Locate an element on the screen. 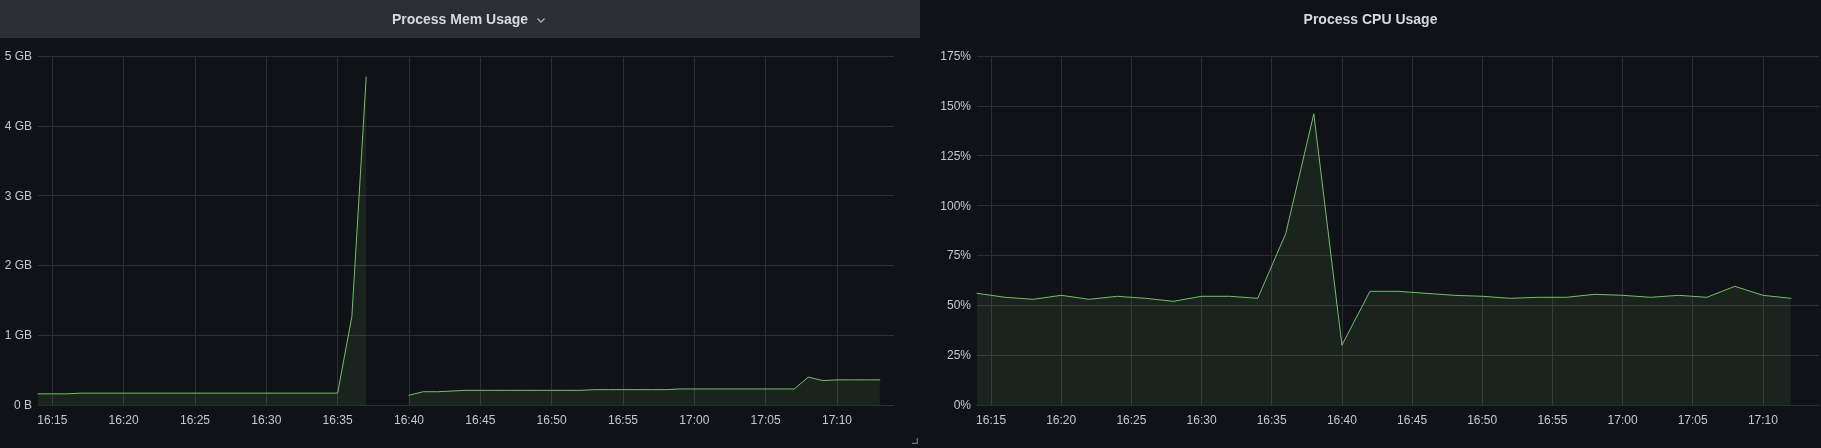 This screenshot has height=448, width=1821. y-tick-label: 175% is located at coordinates (956, 56).